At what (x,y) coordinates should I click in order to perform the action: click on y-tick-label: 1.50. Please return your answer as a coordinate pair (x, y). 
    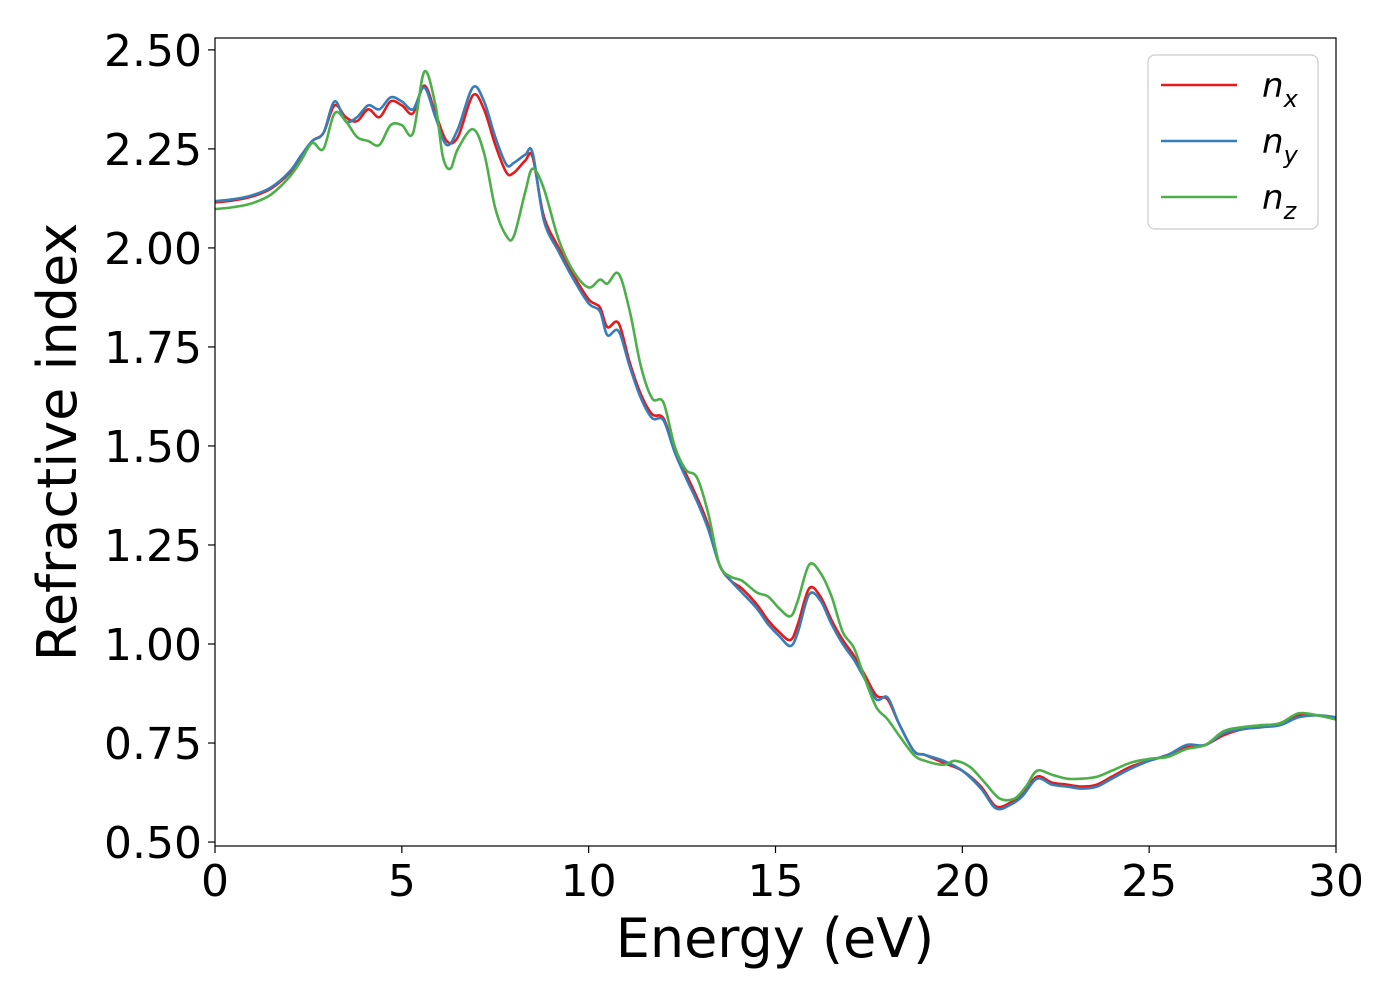
    Looking at the image, I should click on (153, 447).